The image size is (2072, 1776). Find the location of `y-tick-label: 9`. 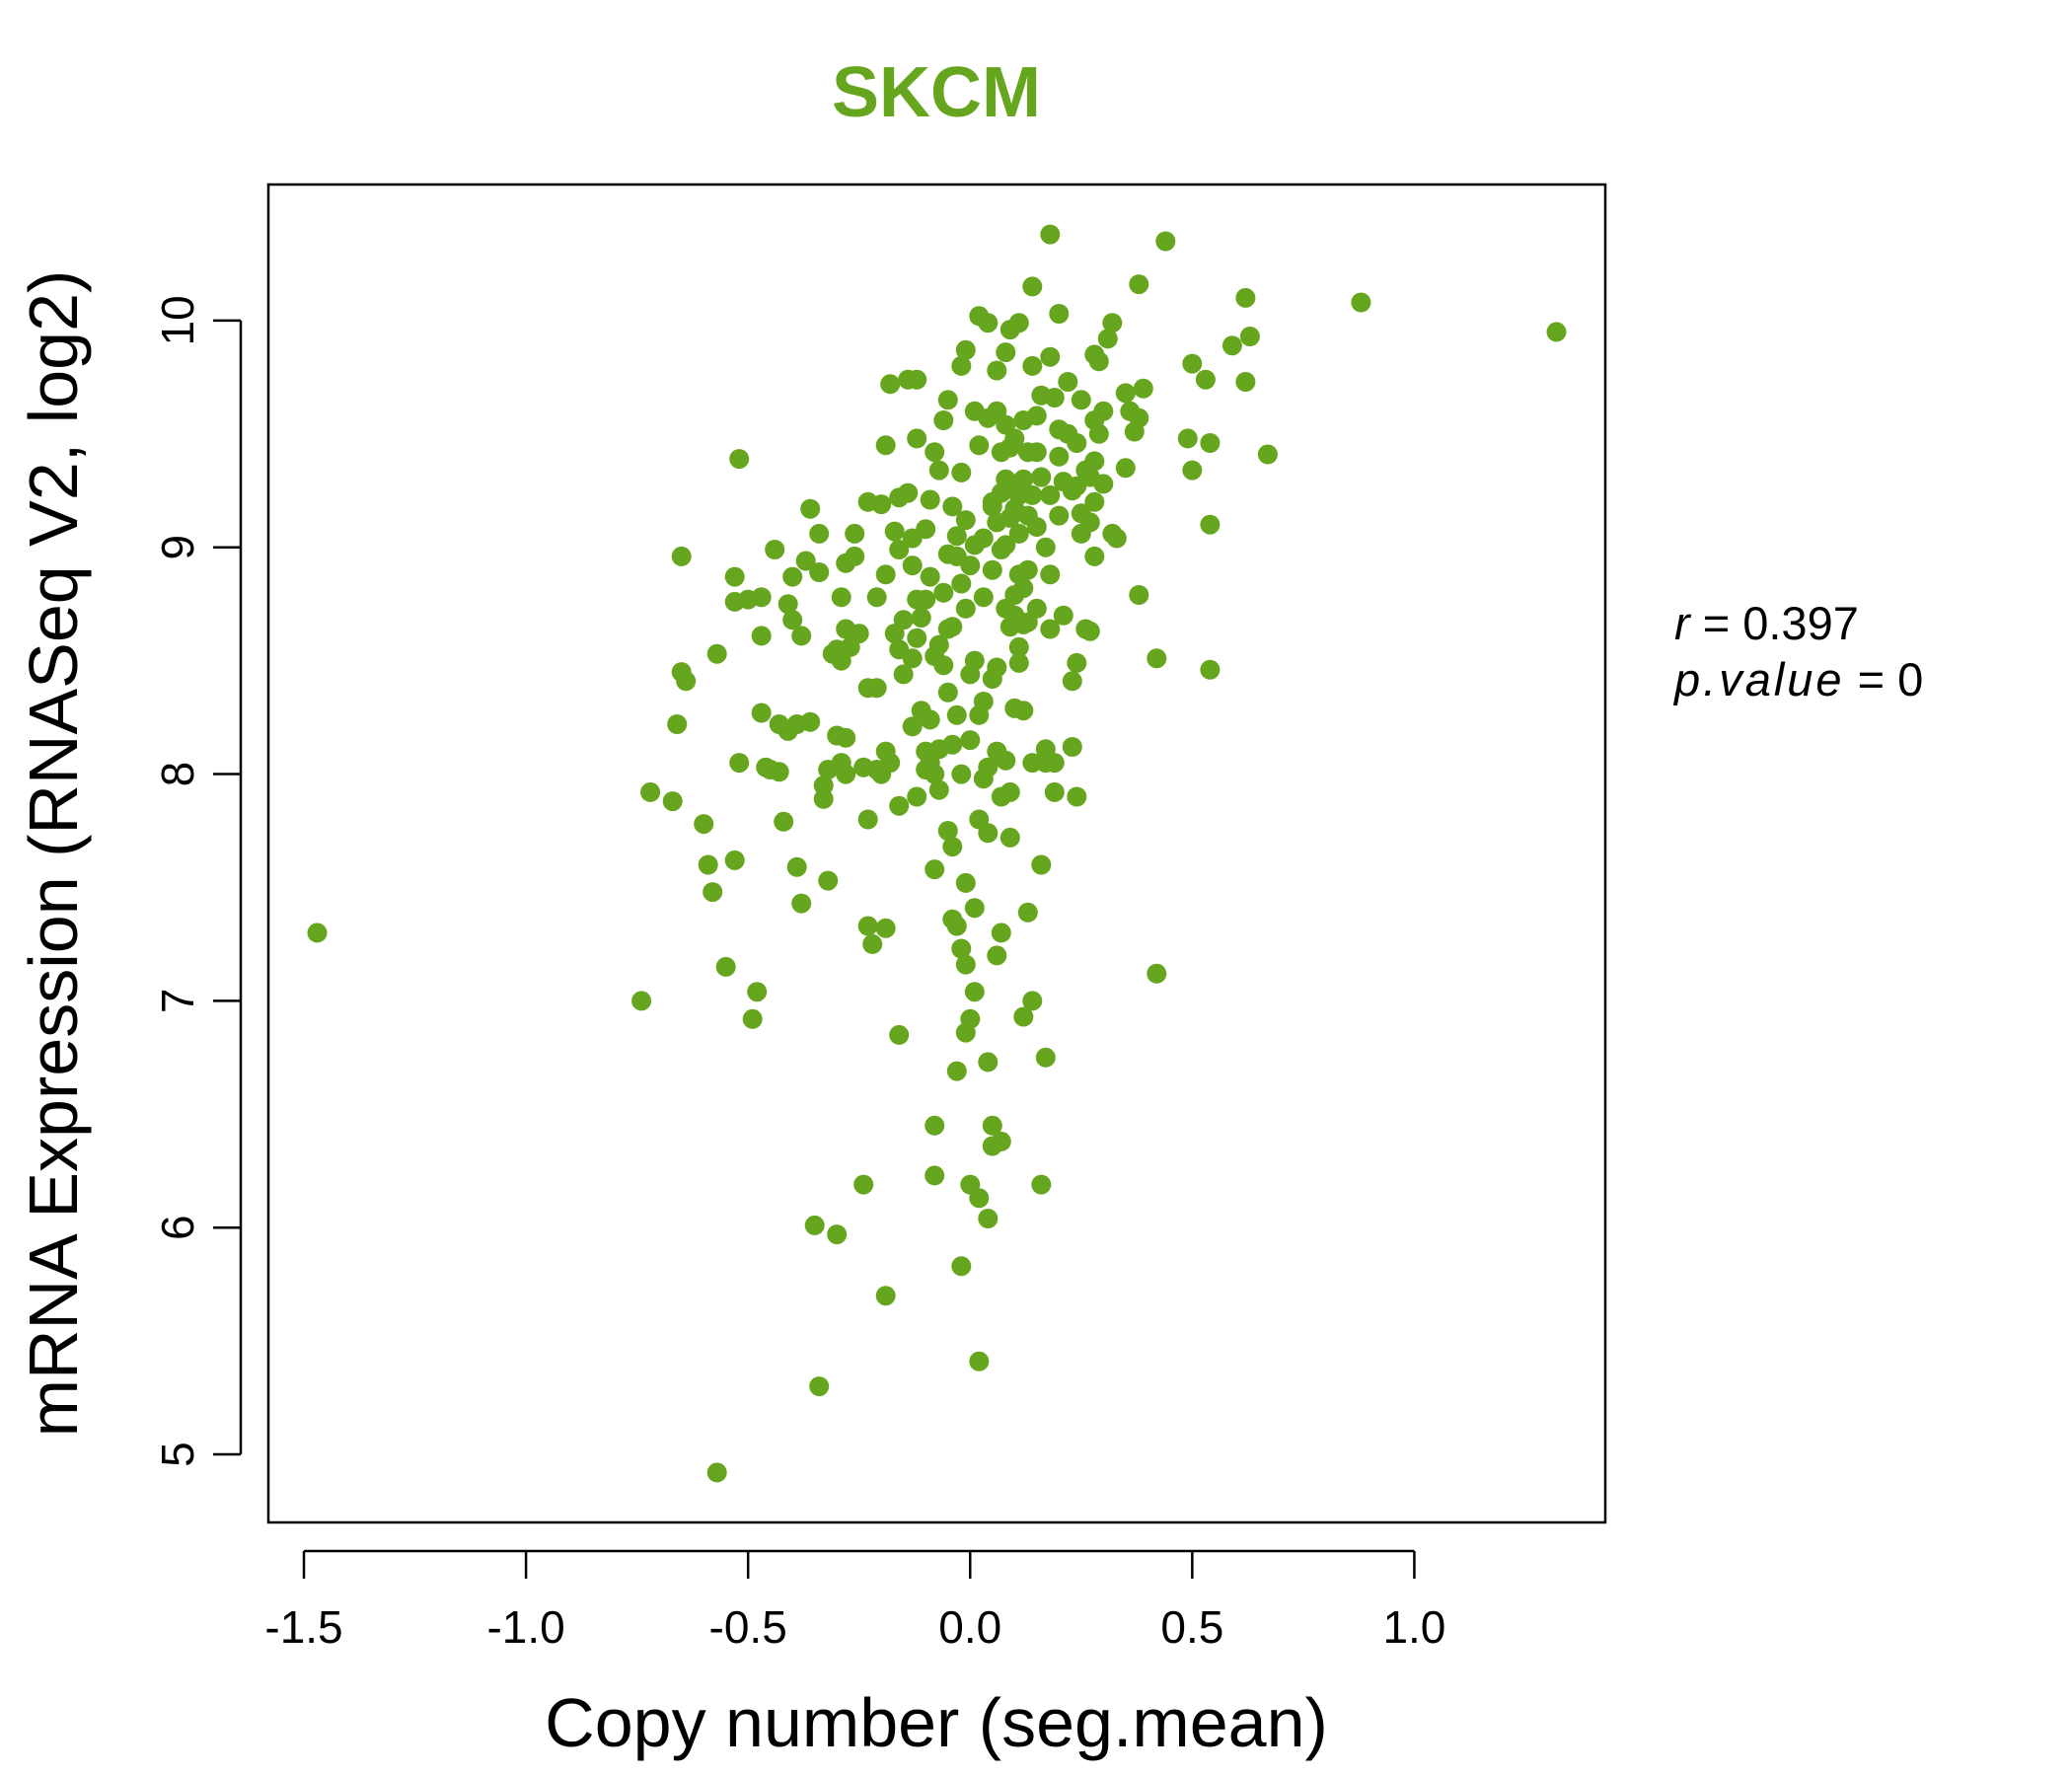

y-tick-label: 9 is located at coordinates (178, 547).